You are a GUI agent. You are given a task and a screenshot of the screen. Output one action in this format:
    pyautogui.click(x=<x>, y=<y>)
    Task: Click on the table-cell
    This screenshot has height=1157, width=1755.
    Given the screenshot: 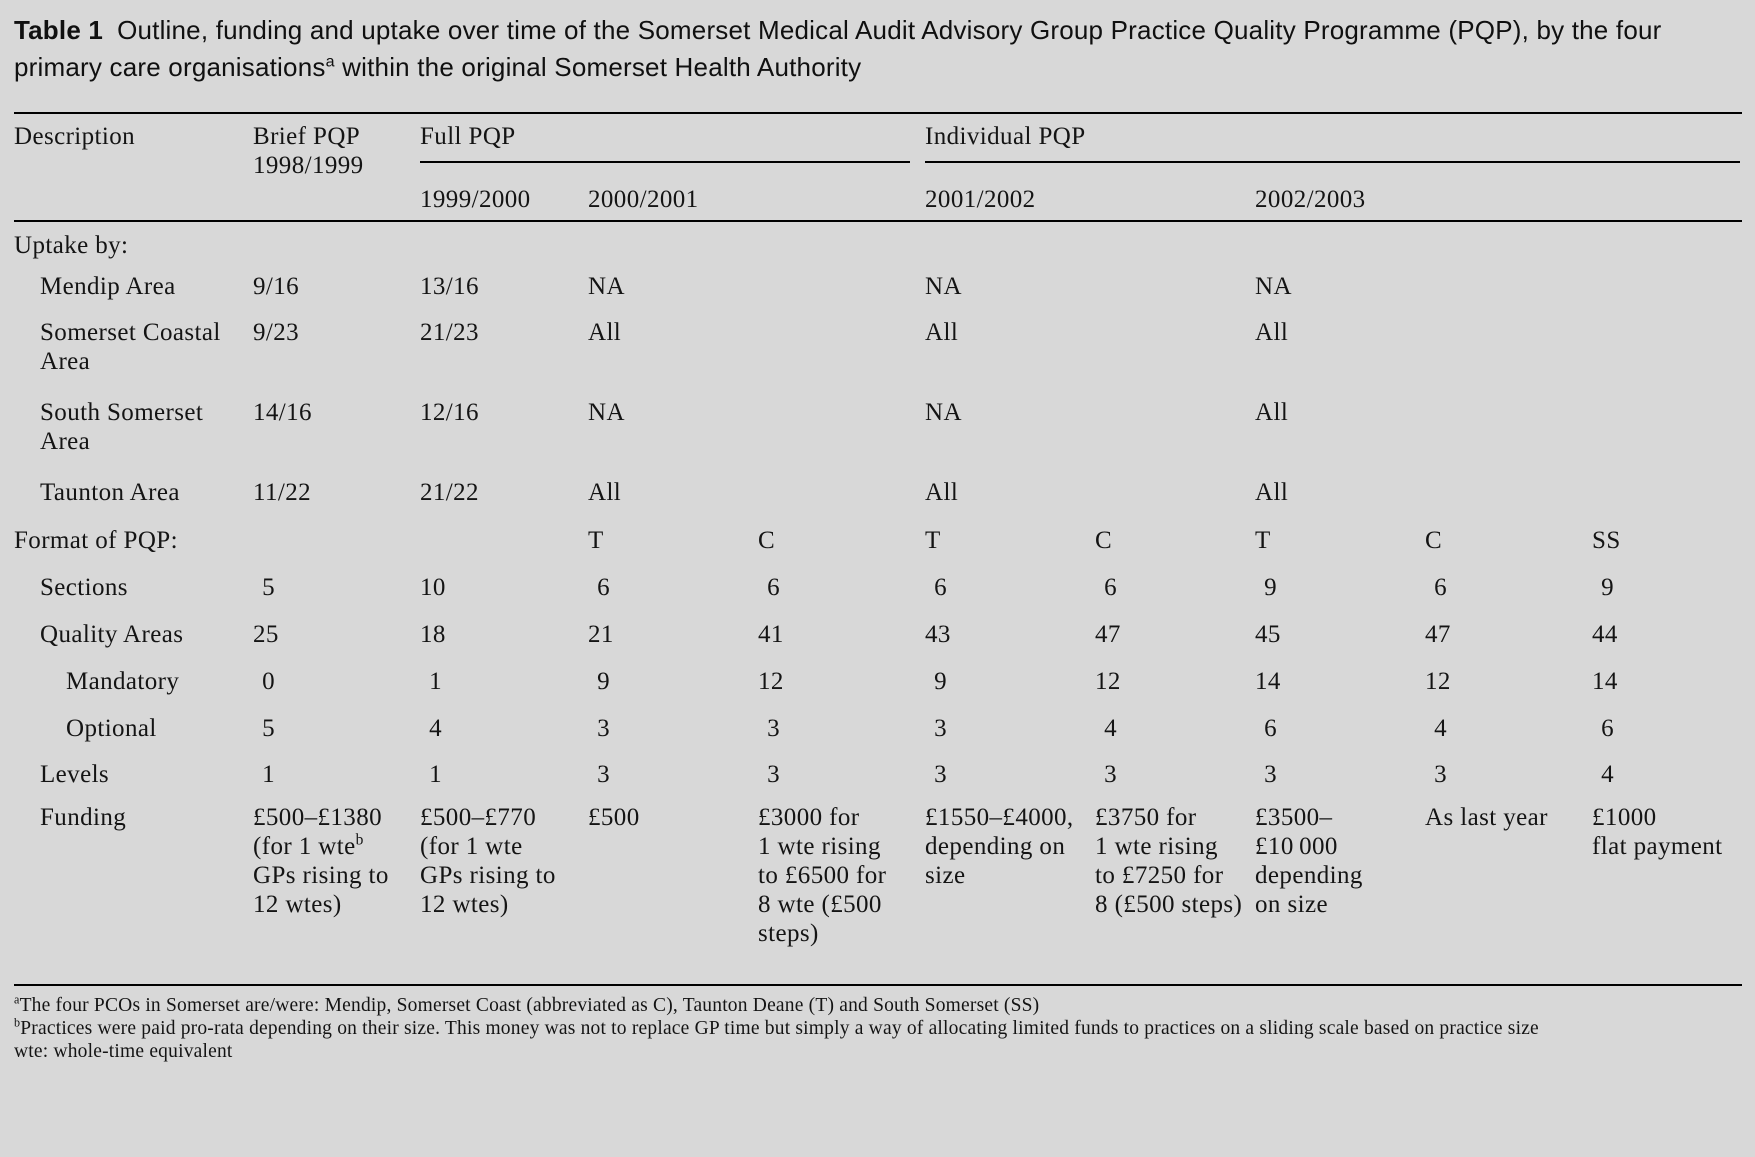 What is the action you would take?
    pyautogui.click(x=336, y=534)
    